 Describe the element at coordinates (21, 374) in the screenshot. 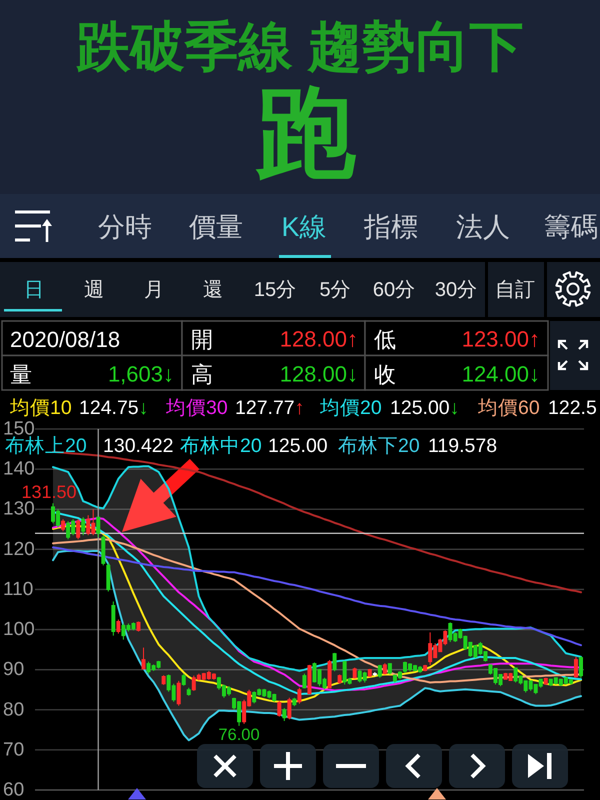

I see `text: 量` at that location.